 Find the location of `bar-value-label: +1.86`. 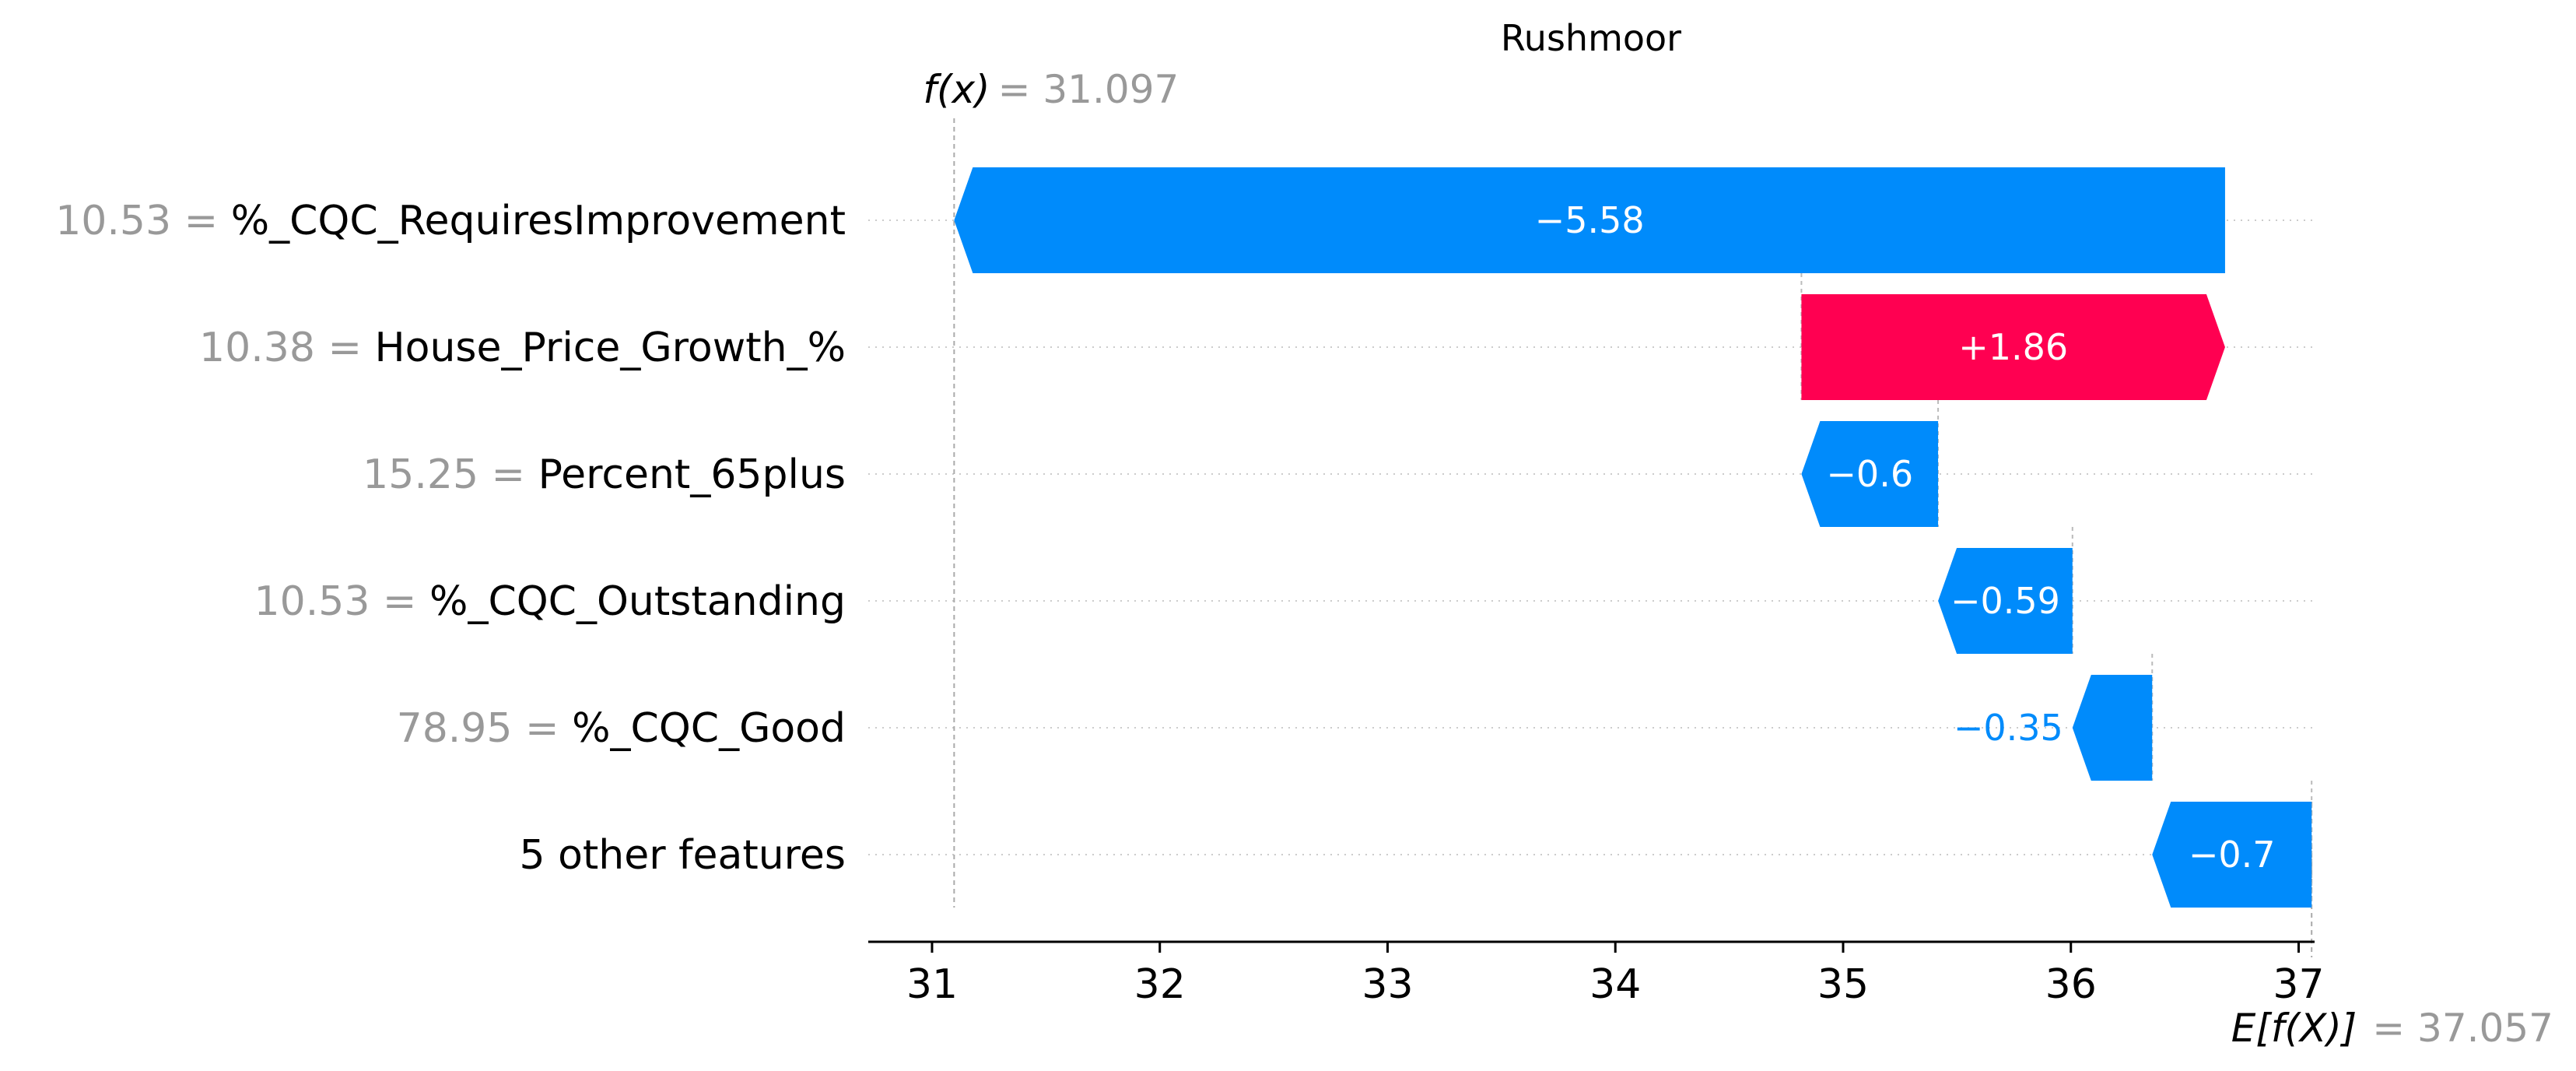

bar-value-label: +1.86 is located at coordinates (2013, 347).